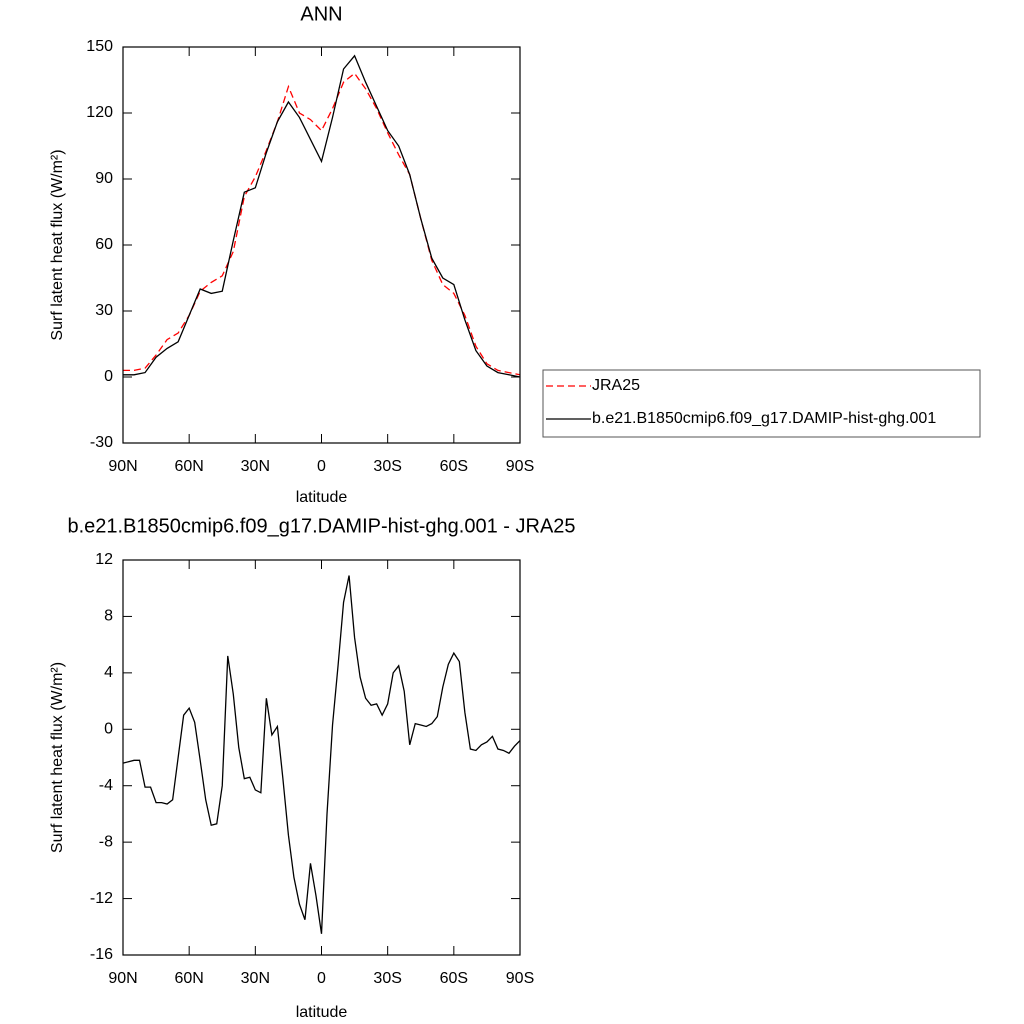 The width and height of the screenshot is (1024, 1024). What do you see at coordinates (101, 954) in the screenshot?
I see `y-tick-label: -16` at bounding box center [101, 954].